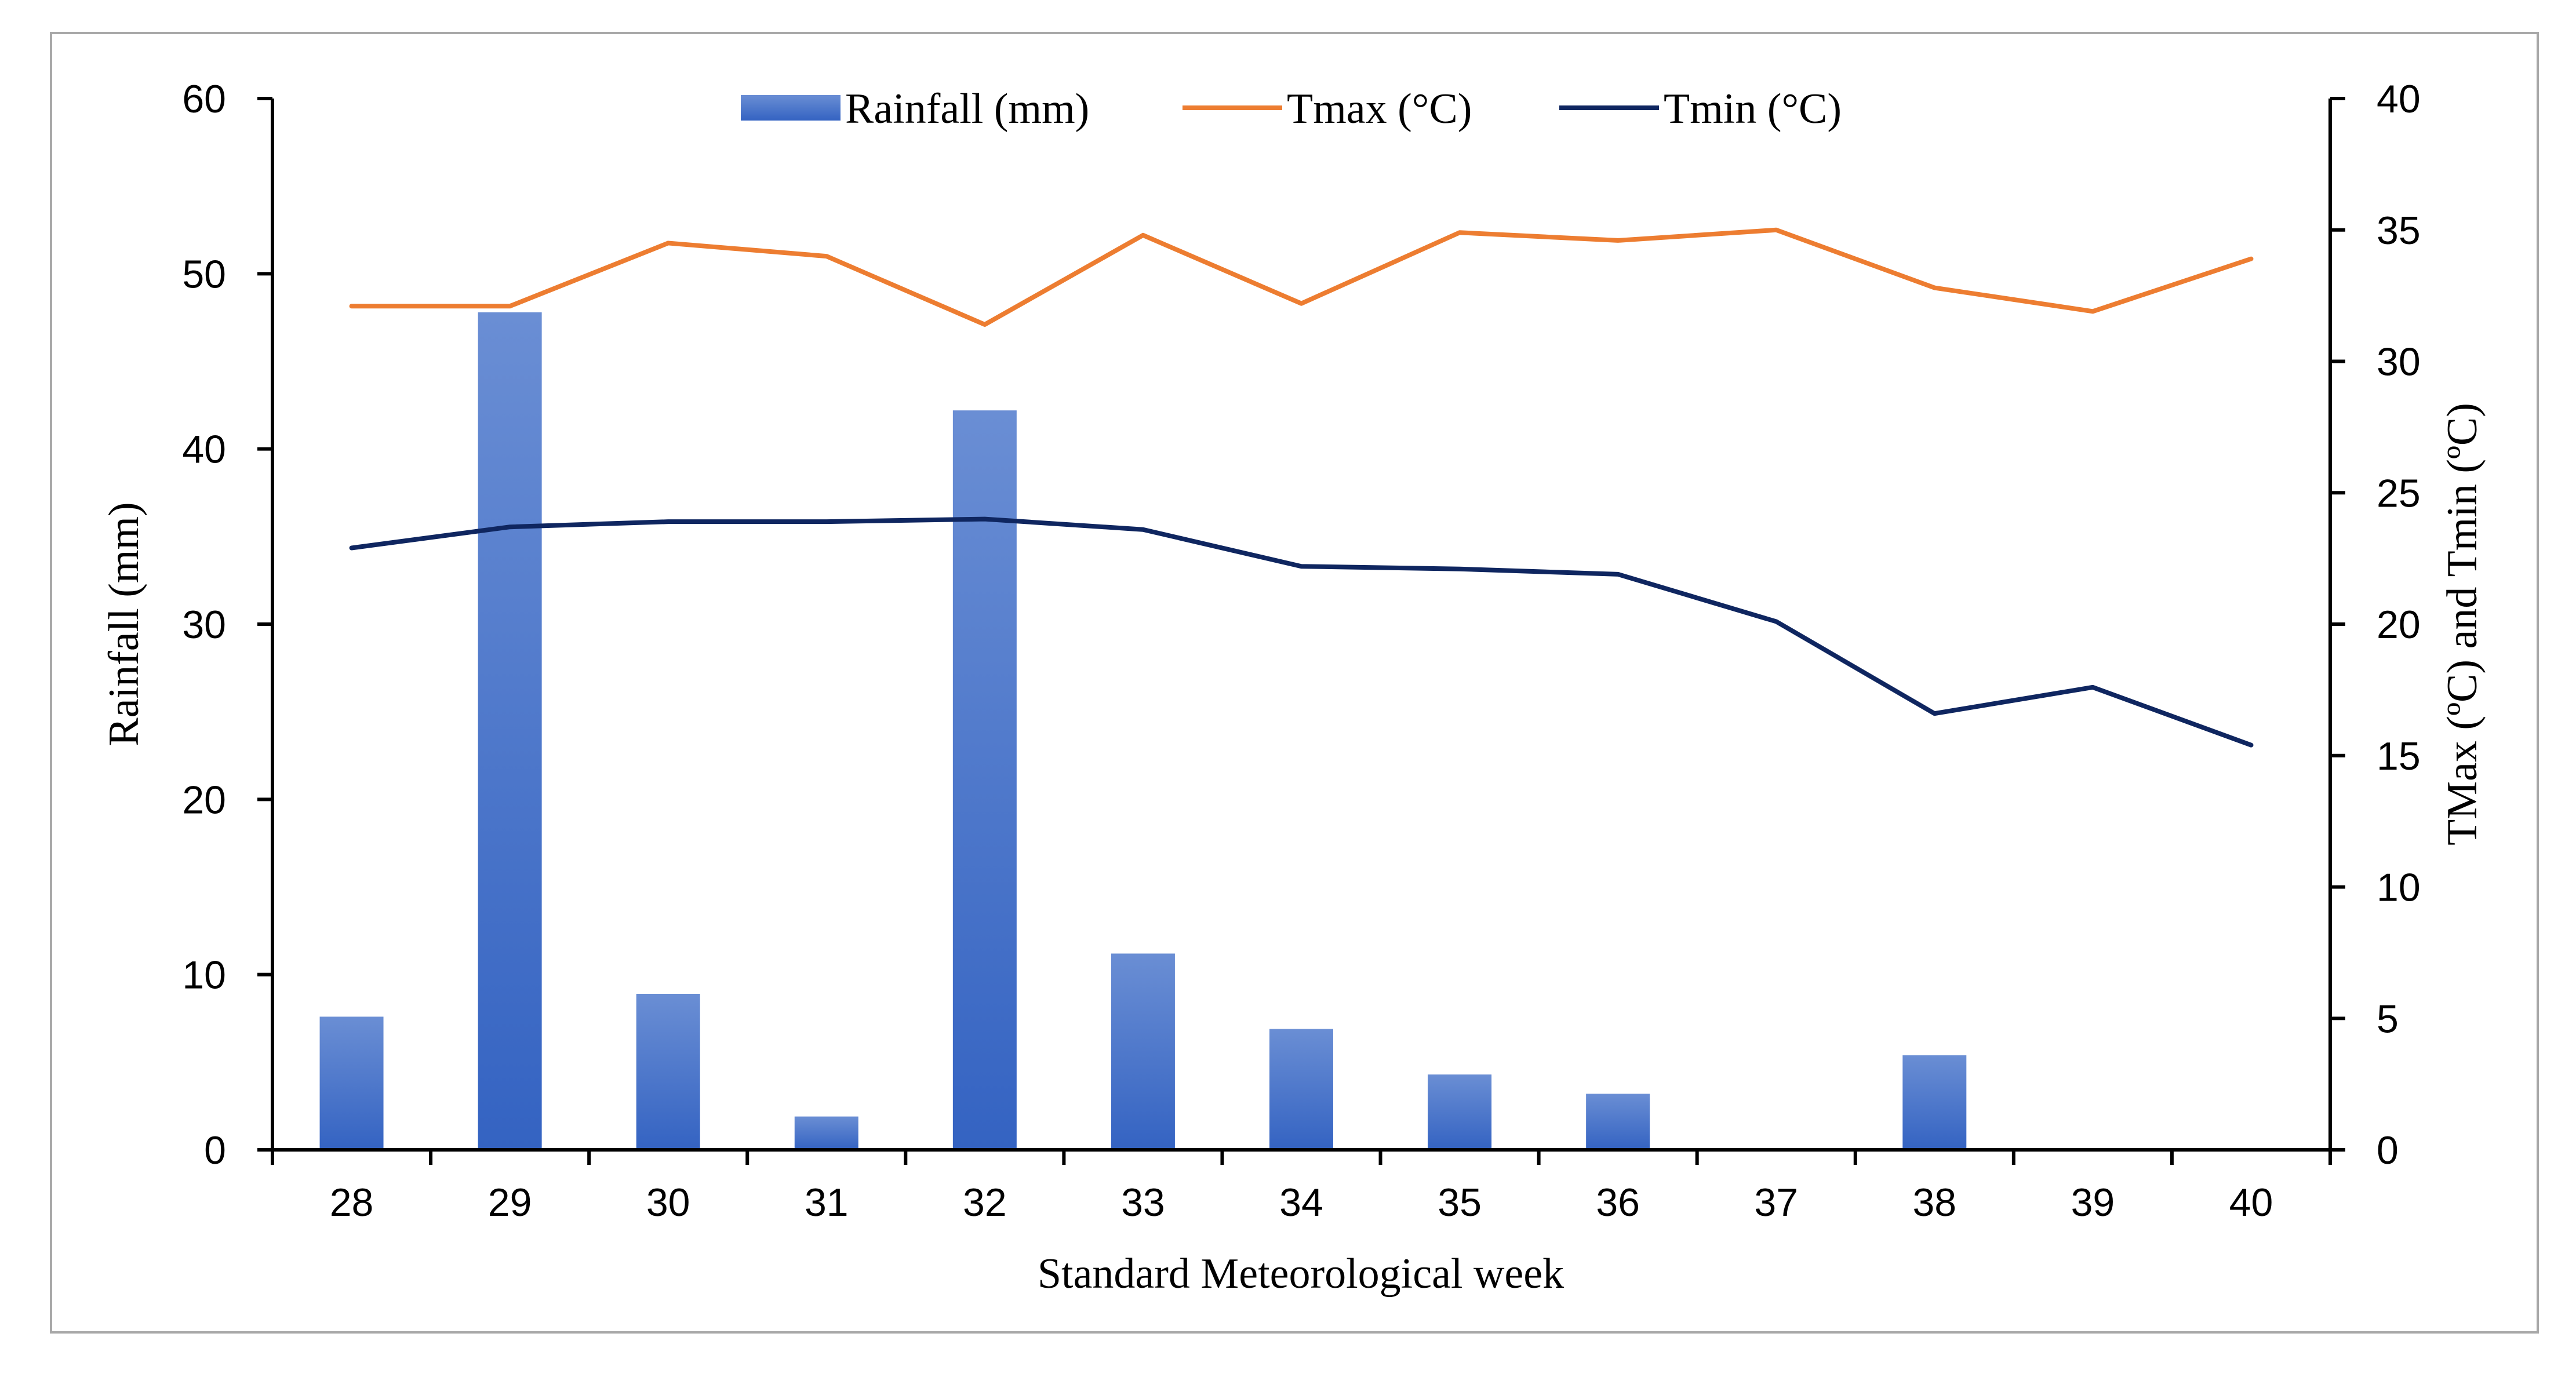 The image size is (2576, 1377). Describe the element at coordinates (967, 109) in the screenshot. I see `legend-label-rainfall: Rainfall (mm)` at that location.